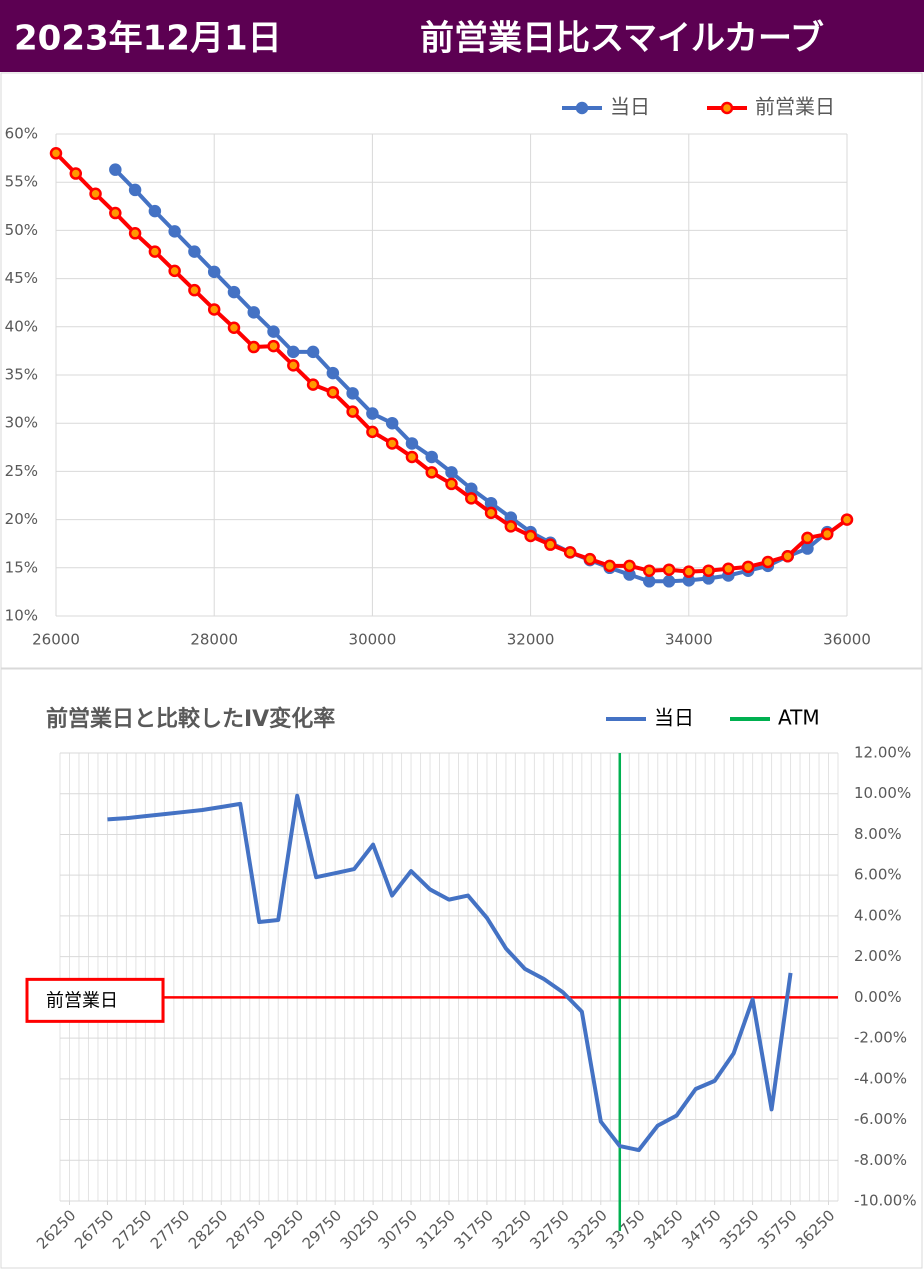  I want to click on y-tick-label: 15%, so click(21, 567).